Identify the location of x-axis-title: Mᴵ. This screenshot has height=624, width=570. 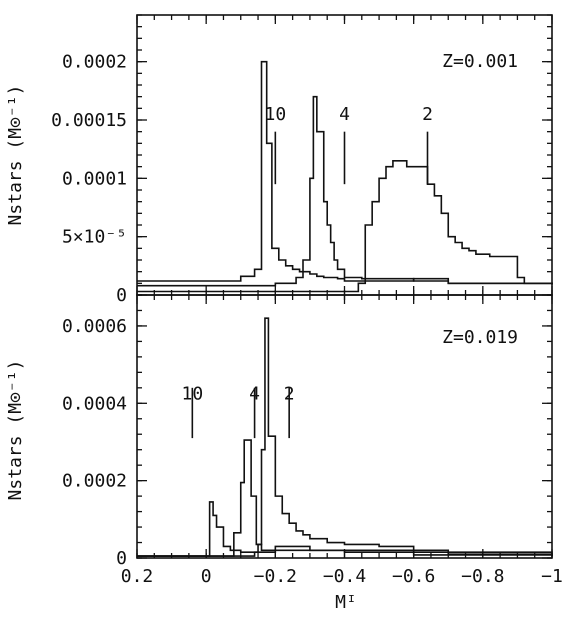
(346, 602).